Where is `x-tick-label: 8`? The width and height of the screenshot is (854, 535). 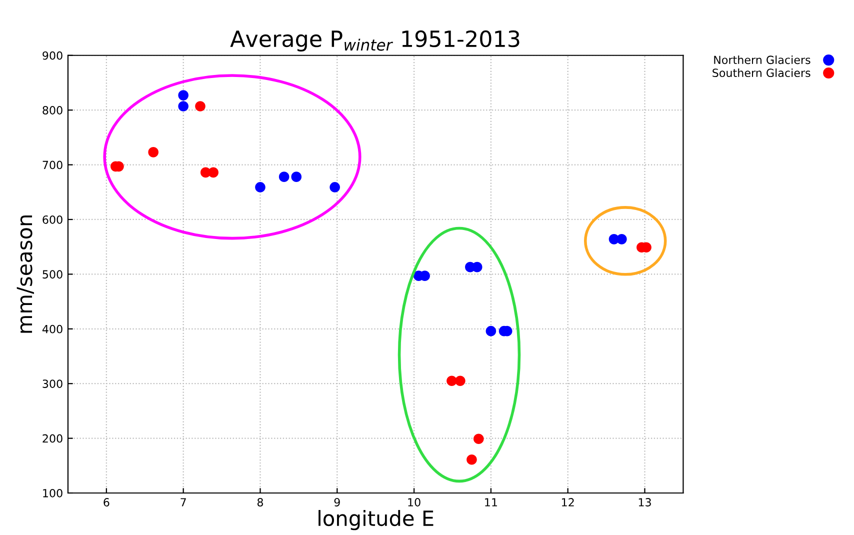
x-tick-label: 8 is located at coordinates (260, 502).